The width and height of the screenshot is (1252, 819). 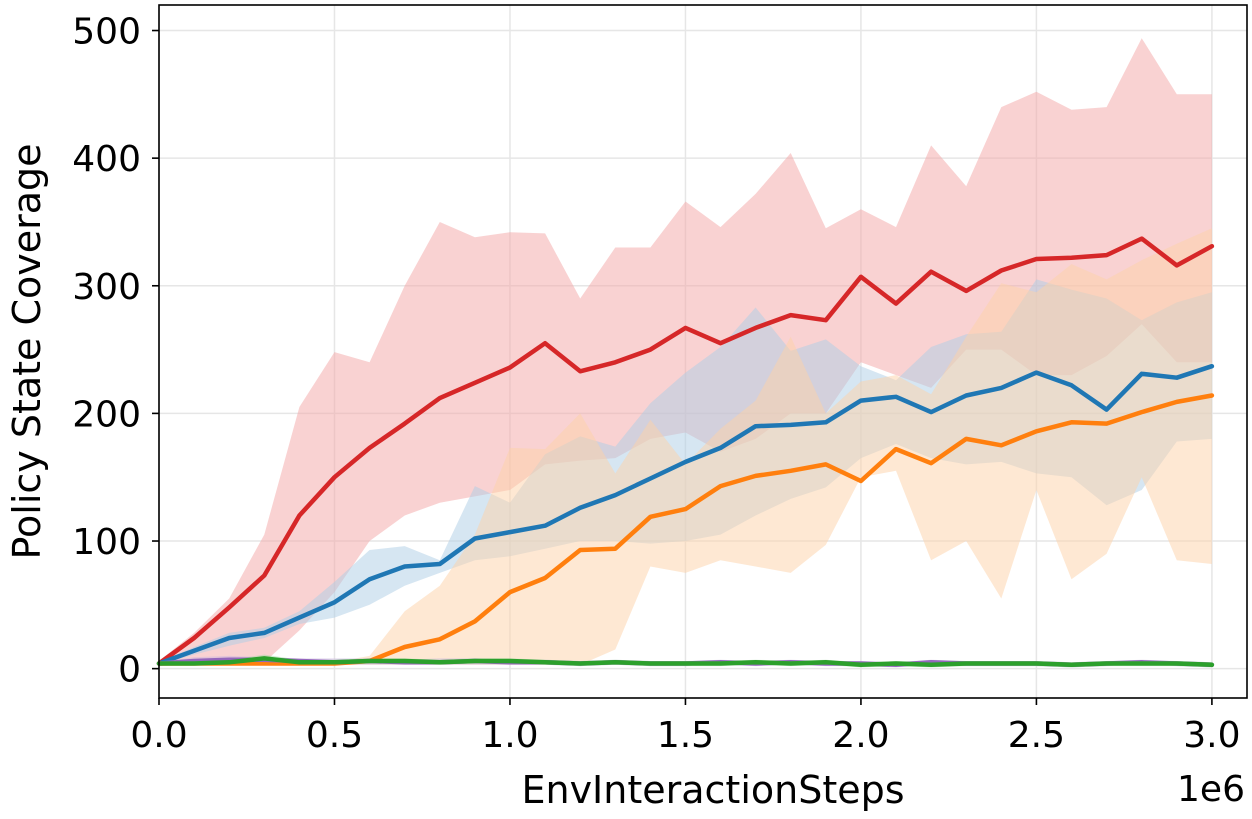 What do you see at coordinates (334, 735) in the screenshot?
I see `x-tick-label: 0.5` at bounding box center [334, 735].